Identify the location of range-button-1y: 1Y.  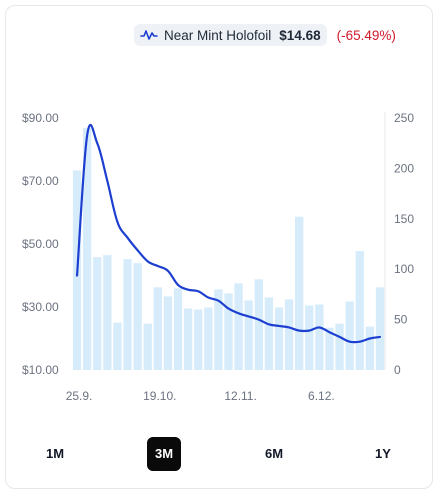
(383, 453).